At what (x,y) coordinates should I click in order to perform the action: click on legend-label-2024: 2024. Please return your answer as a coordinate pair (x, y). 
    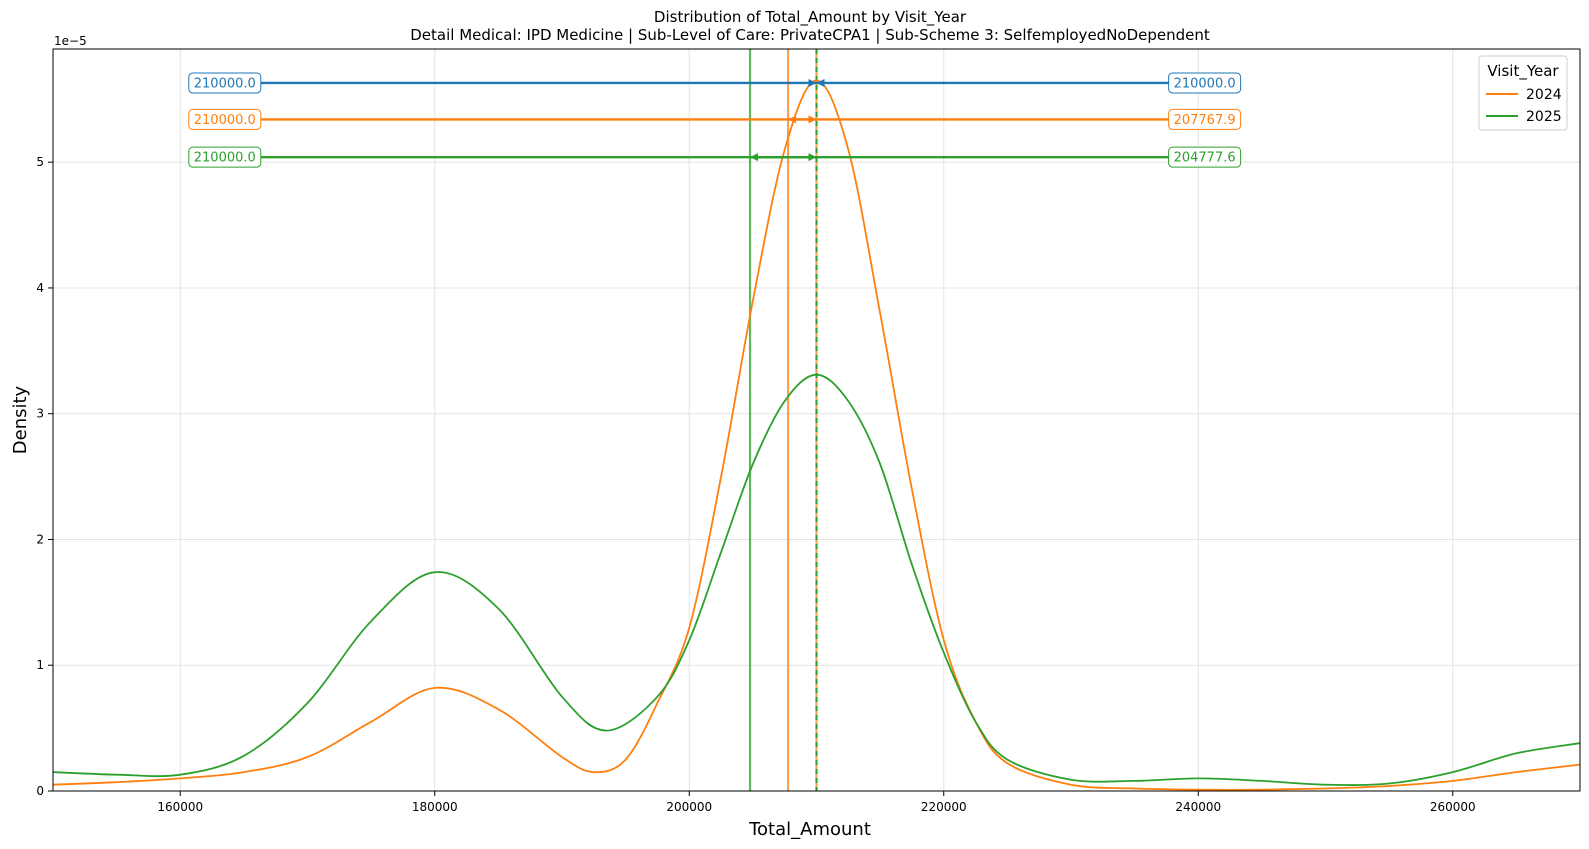
    Looking at the image, I should click on (1544, 95).